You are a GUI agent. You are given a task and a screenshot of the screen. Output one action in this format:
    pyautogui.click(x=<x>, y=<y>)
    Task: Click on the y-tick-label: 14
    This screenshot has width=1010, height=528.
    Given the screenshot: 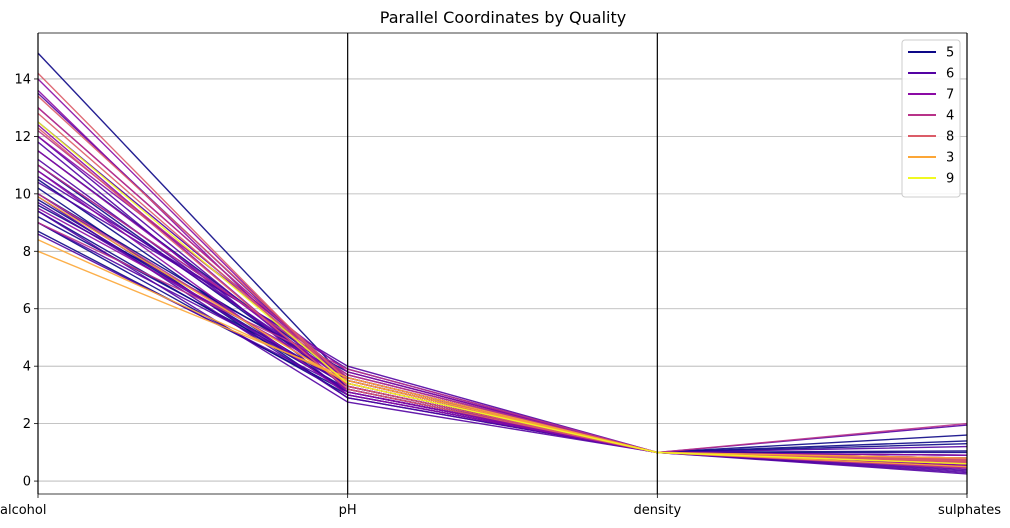 What is the action you would take?
    pyautogui.click(x=22, y=79)
    